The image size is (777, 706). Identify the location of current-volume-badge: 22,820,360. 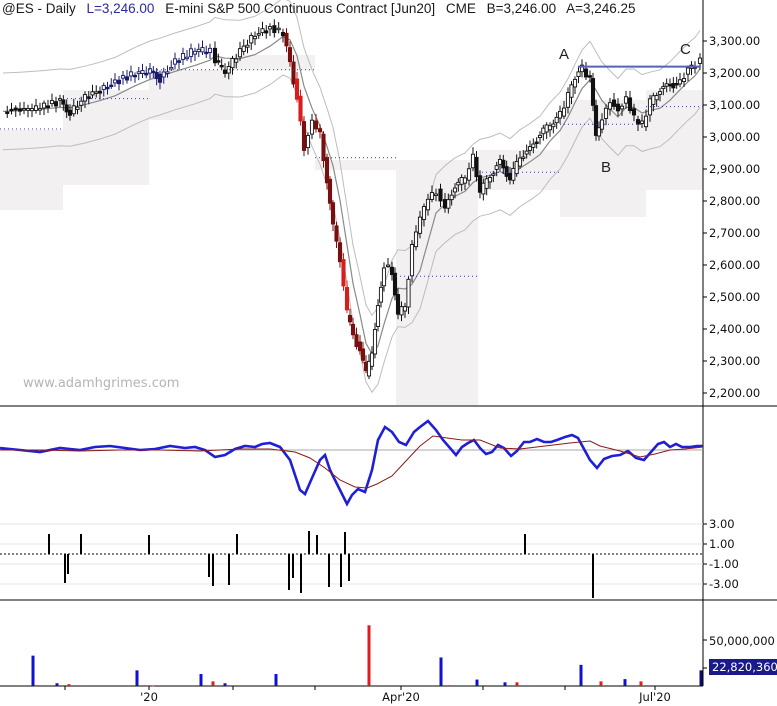
(743, 667).